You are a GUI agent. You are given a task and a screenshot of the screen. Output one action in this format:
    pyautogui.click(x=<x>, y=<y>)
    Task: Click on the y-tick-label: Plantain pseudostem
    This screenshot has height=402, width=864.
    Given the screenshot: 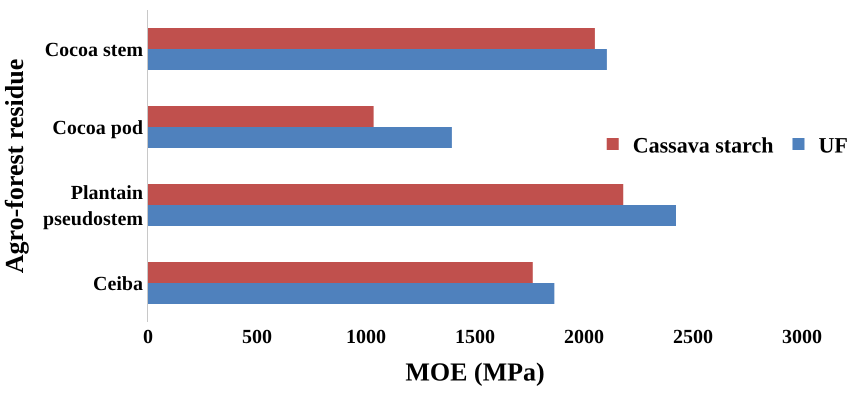 What is the action you would take?
    pyautogui.click(x=93, y=206)
    